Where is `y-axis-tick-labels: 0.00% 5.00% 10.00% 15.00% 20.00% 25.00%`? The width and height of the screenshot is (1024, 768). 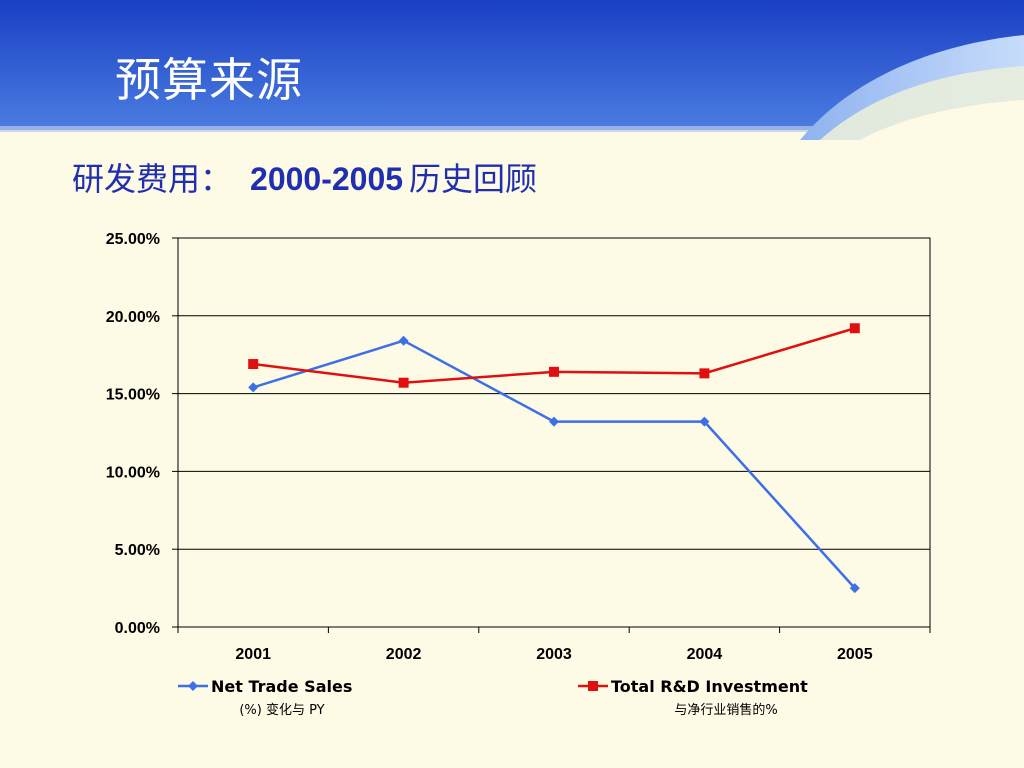 y-axis-tick-labels: 0.00% 5.00% 10.00% 15.00% 20.00% 25.00% is located at coordinates (133, 434).